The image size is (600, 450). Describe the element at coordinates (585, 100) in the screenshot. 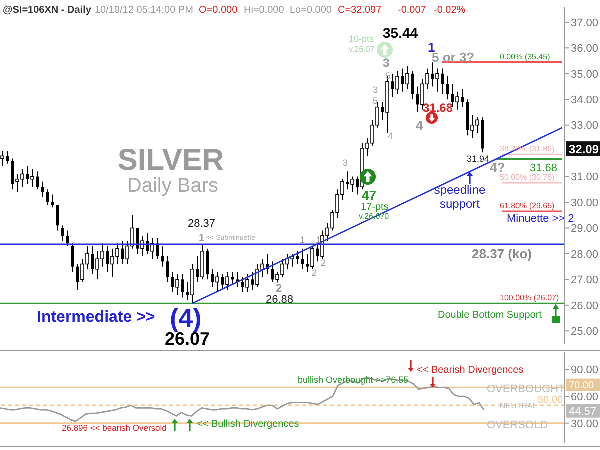

I see `y-tick-label: 34.00` at that location.